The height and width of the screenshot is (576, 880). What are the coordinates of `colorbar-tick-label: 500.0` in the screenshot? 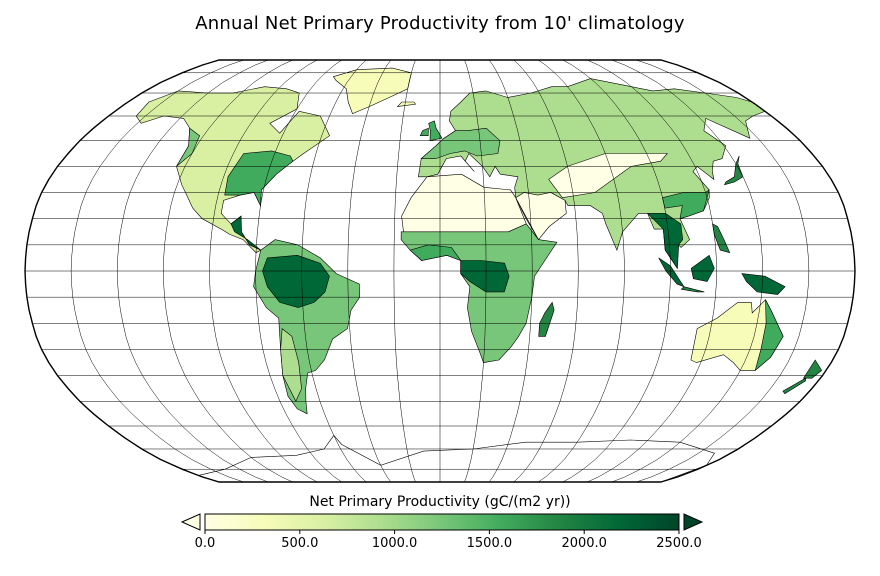 It's located at (300, 543).